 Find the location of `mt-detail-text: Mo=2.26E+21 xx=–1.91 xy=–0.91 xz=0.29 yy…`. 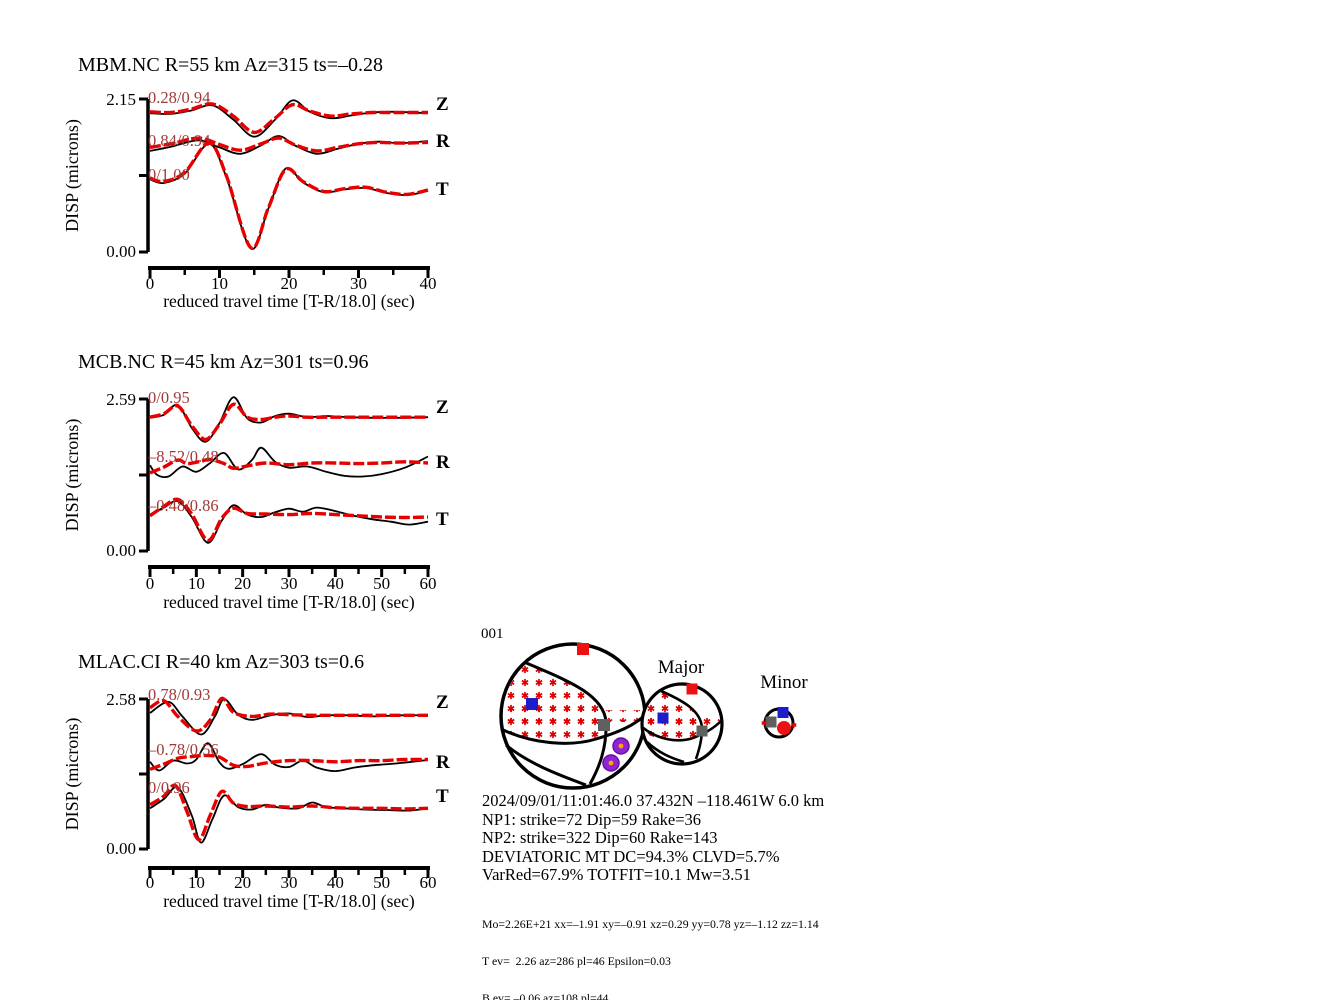

mt-detail-text: Mo=2.26E+21 xx=–1.91 xy=–0.91 xz=0.29 yy… is located at coordinates (650, 946).